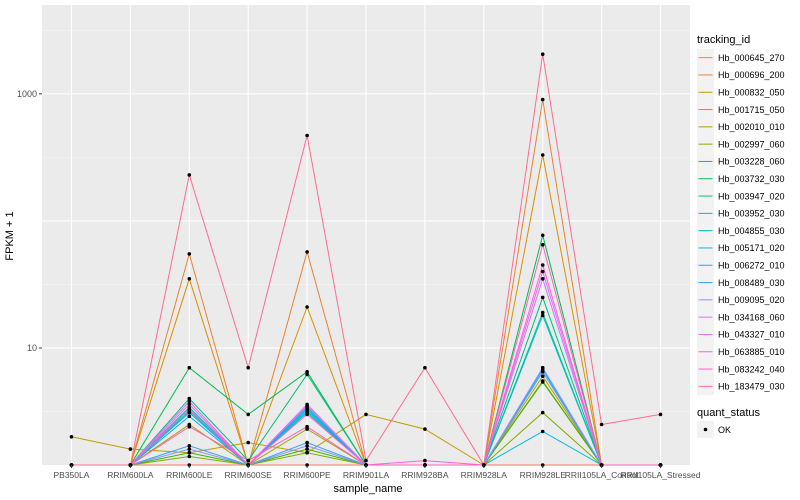 This screenshot has width=800, height=500. Describe the element at coordinates (751, 265) in the screenshot. I see `legend-label: Hb_006272_010` at that location.